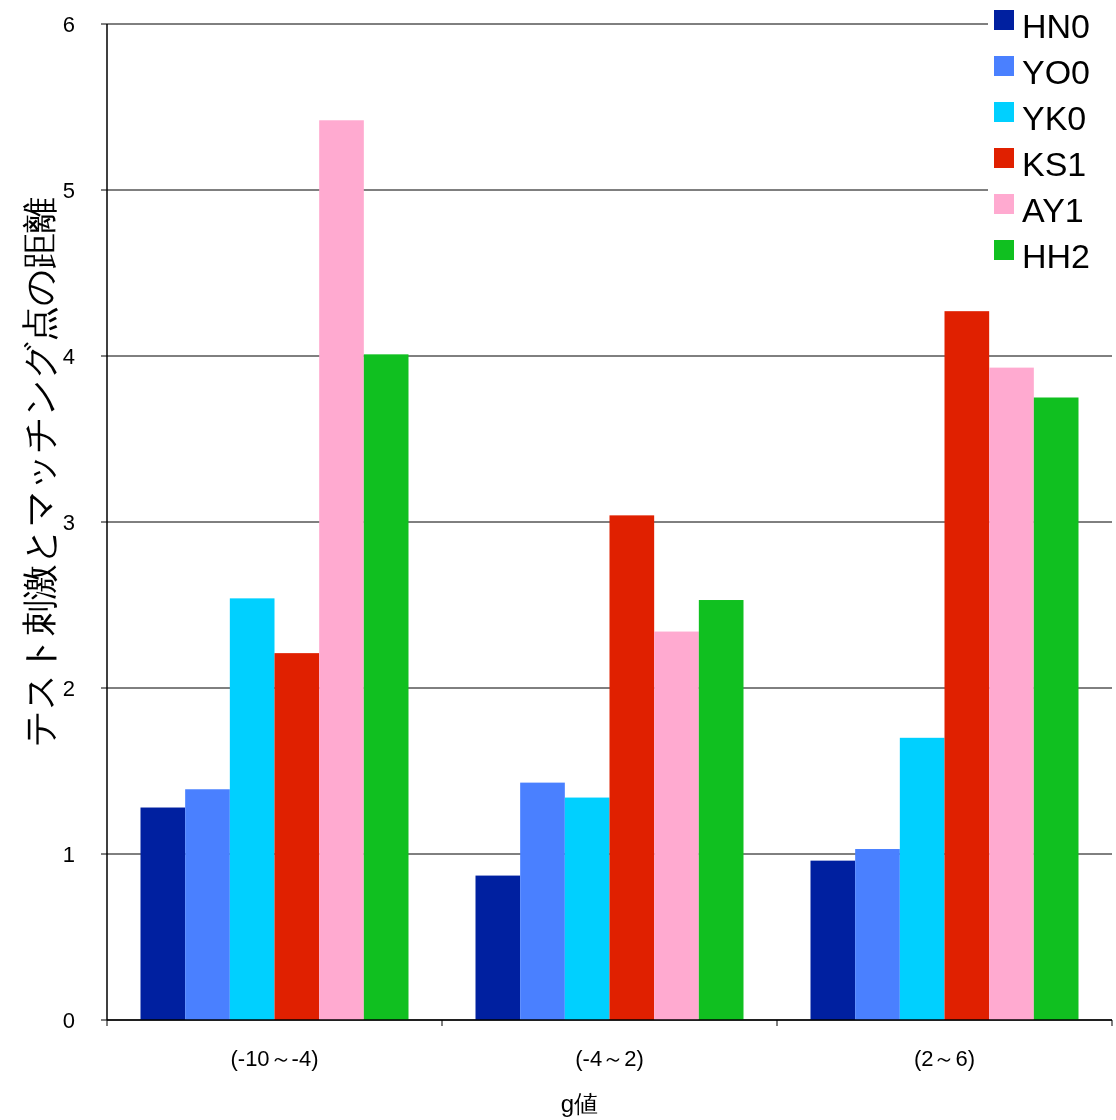 The height and width of the screenshot is (1120, 1116). I want to click on x-tick-label: (-10～-4), so click(274, 1058).